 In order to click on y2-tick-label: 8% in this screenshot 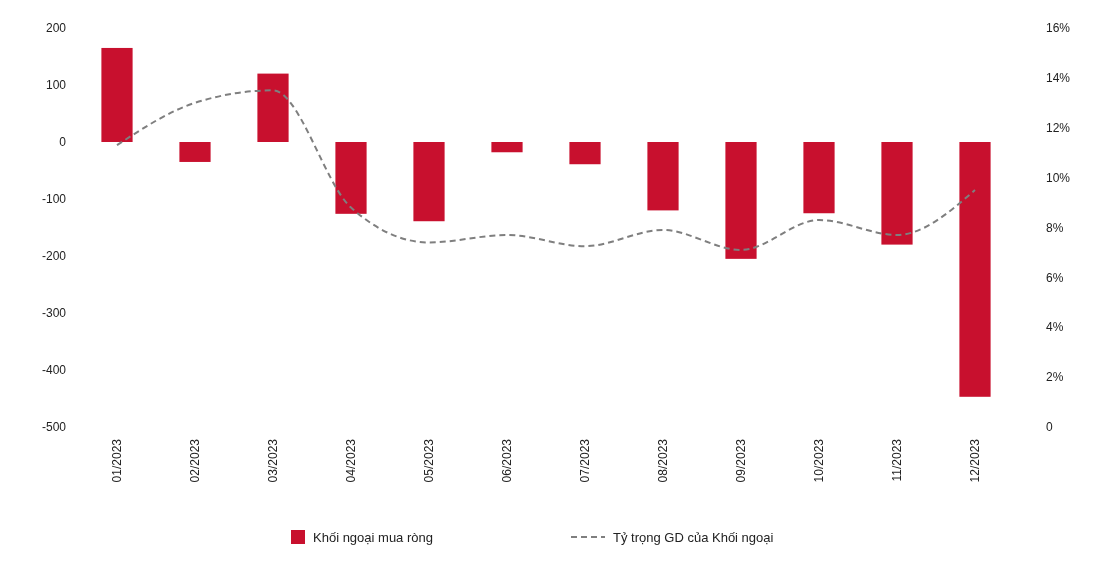, I will do `click(1055, 227)`.